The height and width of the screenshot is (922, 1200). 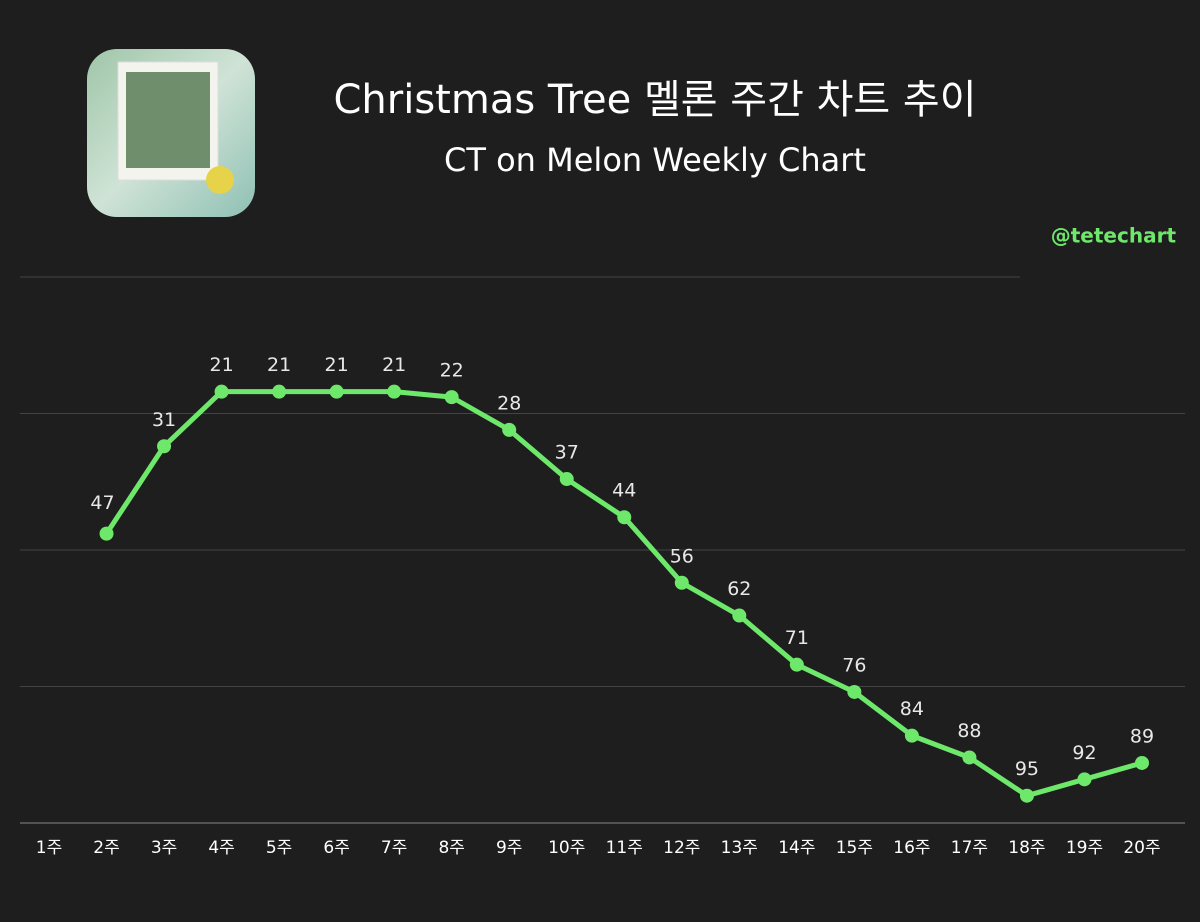 I want to click on x-tick-label: 18주, so click(x=1026, y=848).